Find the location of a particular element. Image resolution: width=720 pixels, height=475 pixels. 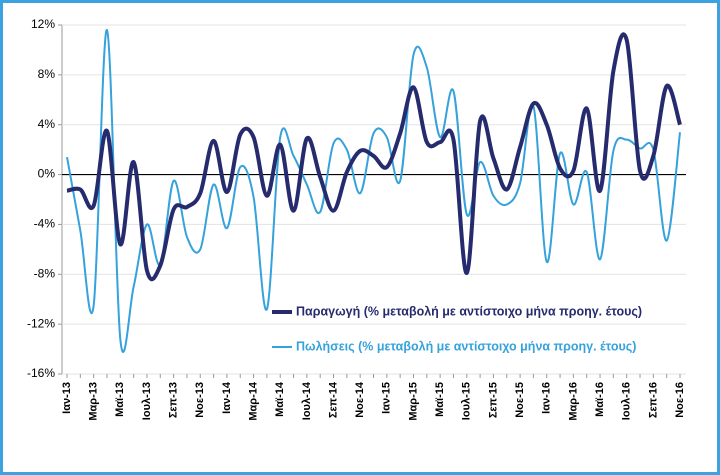

x-tick-label: Ιαν-16 is located at coordinates (547, 398).